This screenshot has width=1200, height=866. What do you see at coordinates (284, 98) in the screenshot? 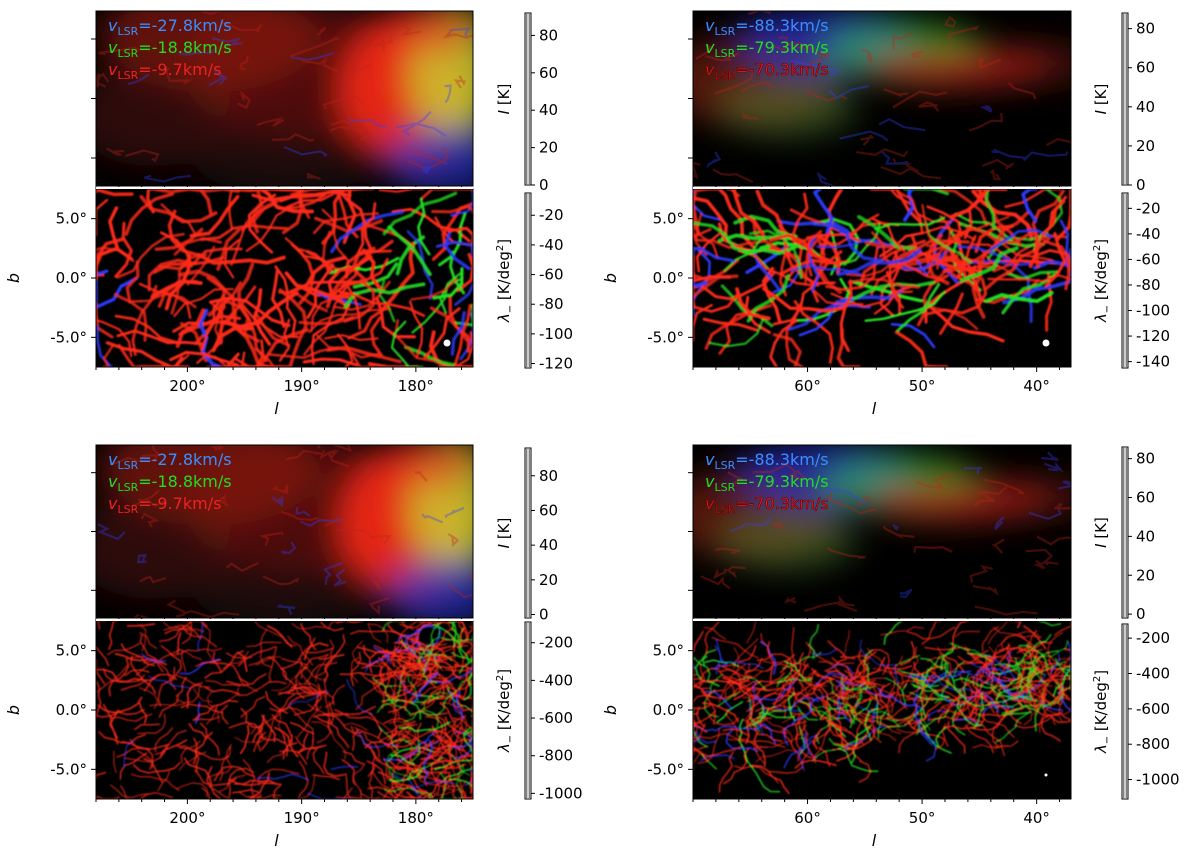
I see `map-image` at bounding box center [284, 98].